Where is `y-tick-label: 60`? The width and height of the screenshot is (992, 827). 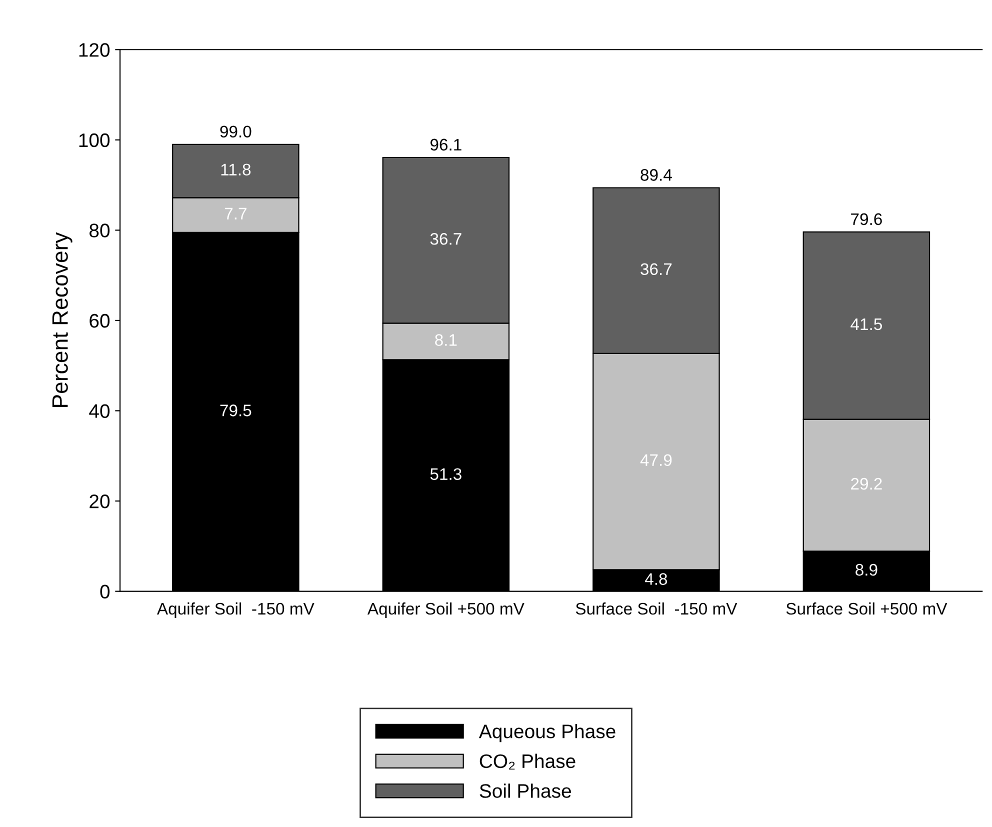
y-tick-label: 60 is located at coordinates (100, 321).